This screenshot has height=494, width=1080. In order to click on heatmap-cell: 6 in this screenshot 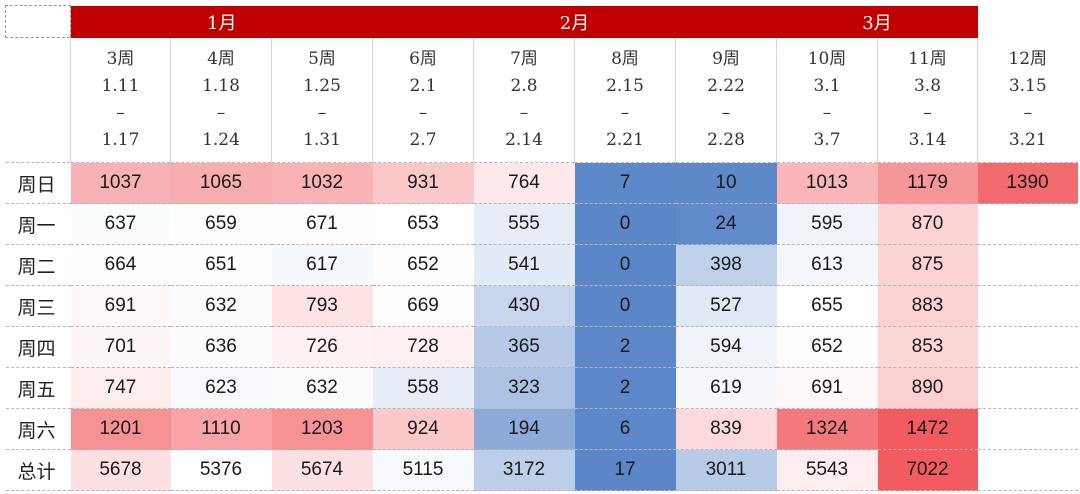, I will do `click(625, 429)`.